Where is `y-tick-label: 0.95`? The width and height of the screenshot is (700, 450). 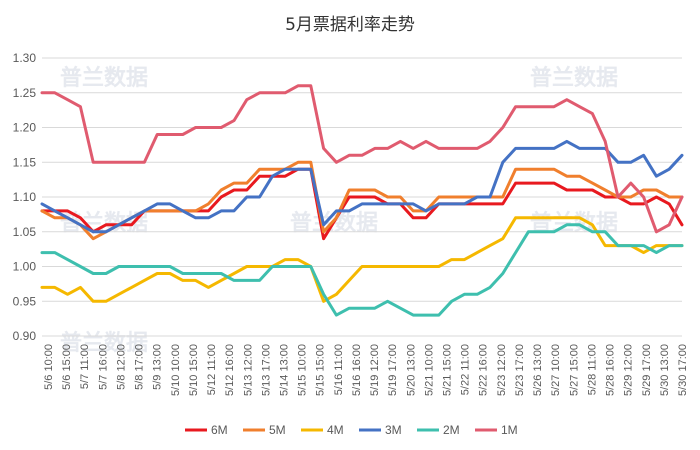
y-tick-label: 0.95 is located at coordinates (25, 301).